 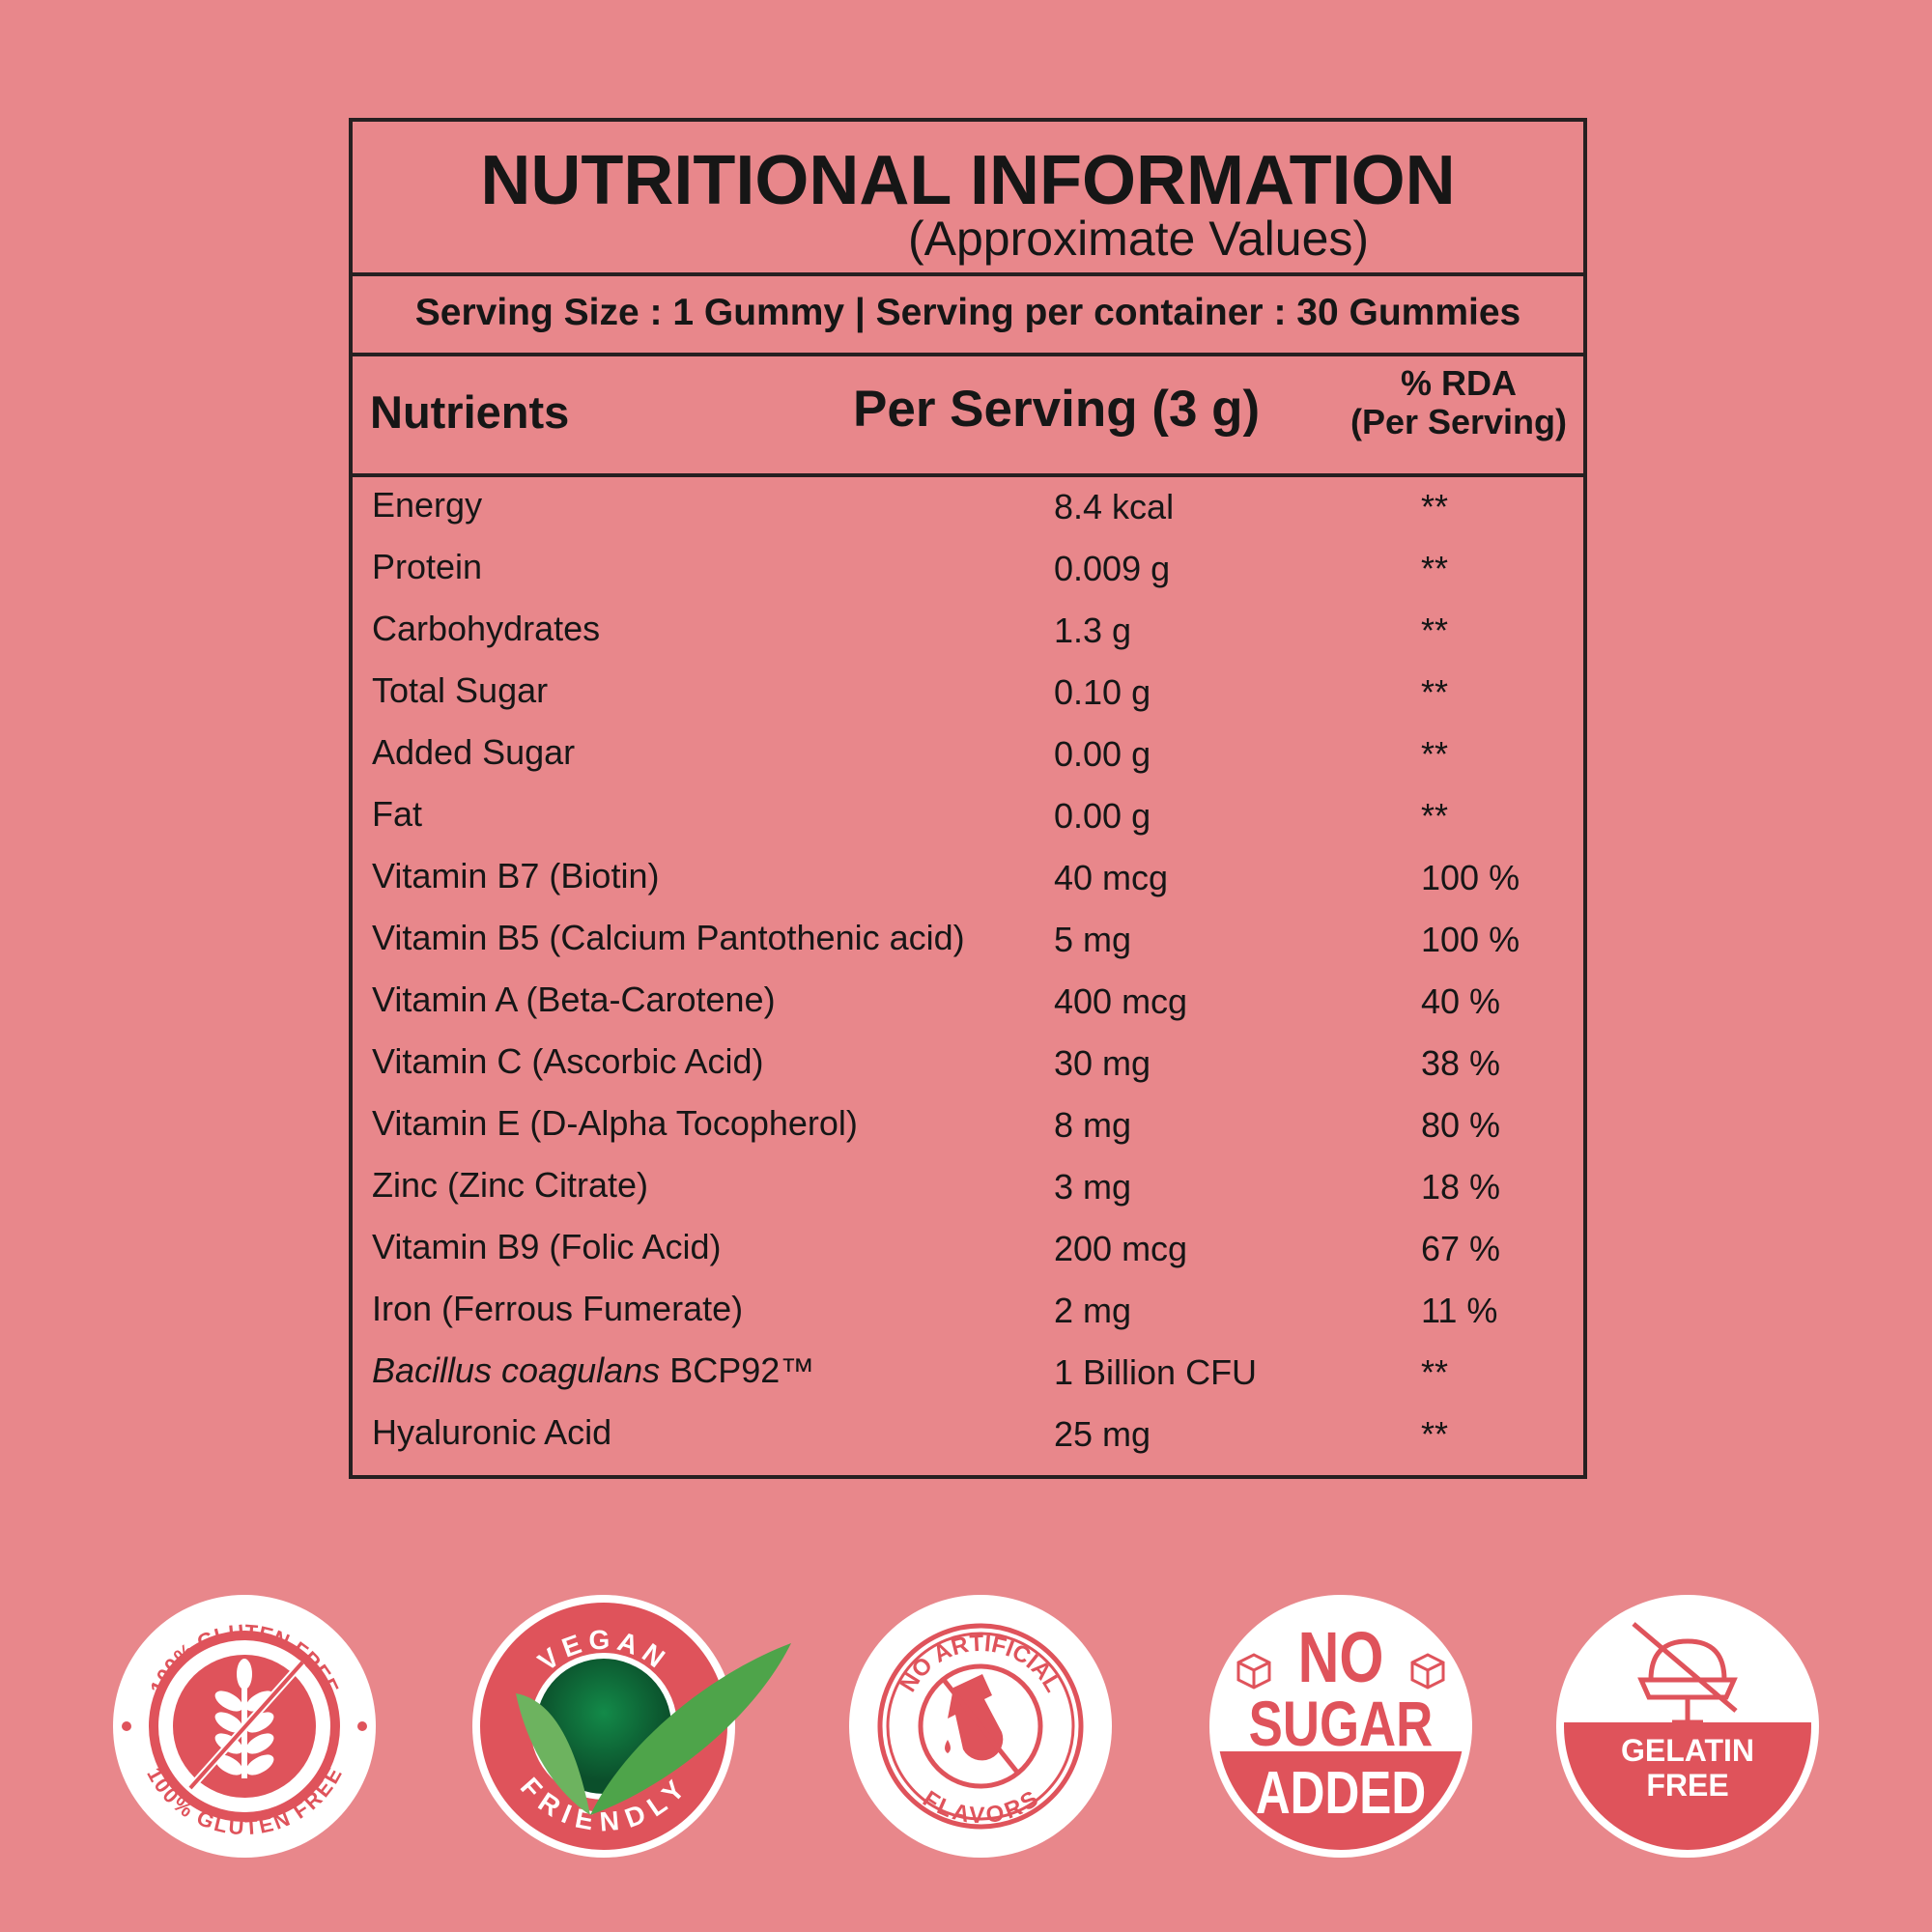 I want to click on nutrient-name-text: Vitamin A (Beta-Carotene), so click(x=574, y=999).